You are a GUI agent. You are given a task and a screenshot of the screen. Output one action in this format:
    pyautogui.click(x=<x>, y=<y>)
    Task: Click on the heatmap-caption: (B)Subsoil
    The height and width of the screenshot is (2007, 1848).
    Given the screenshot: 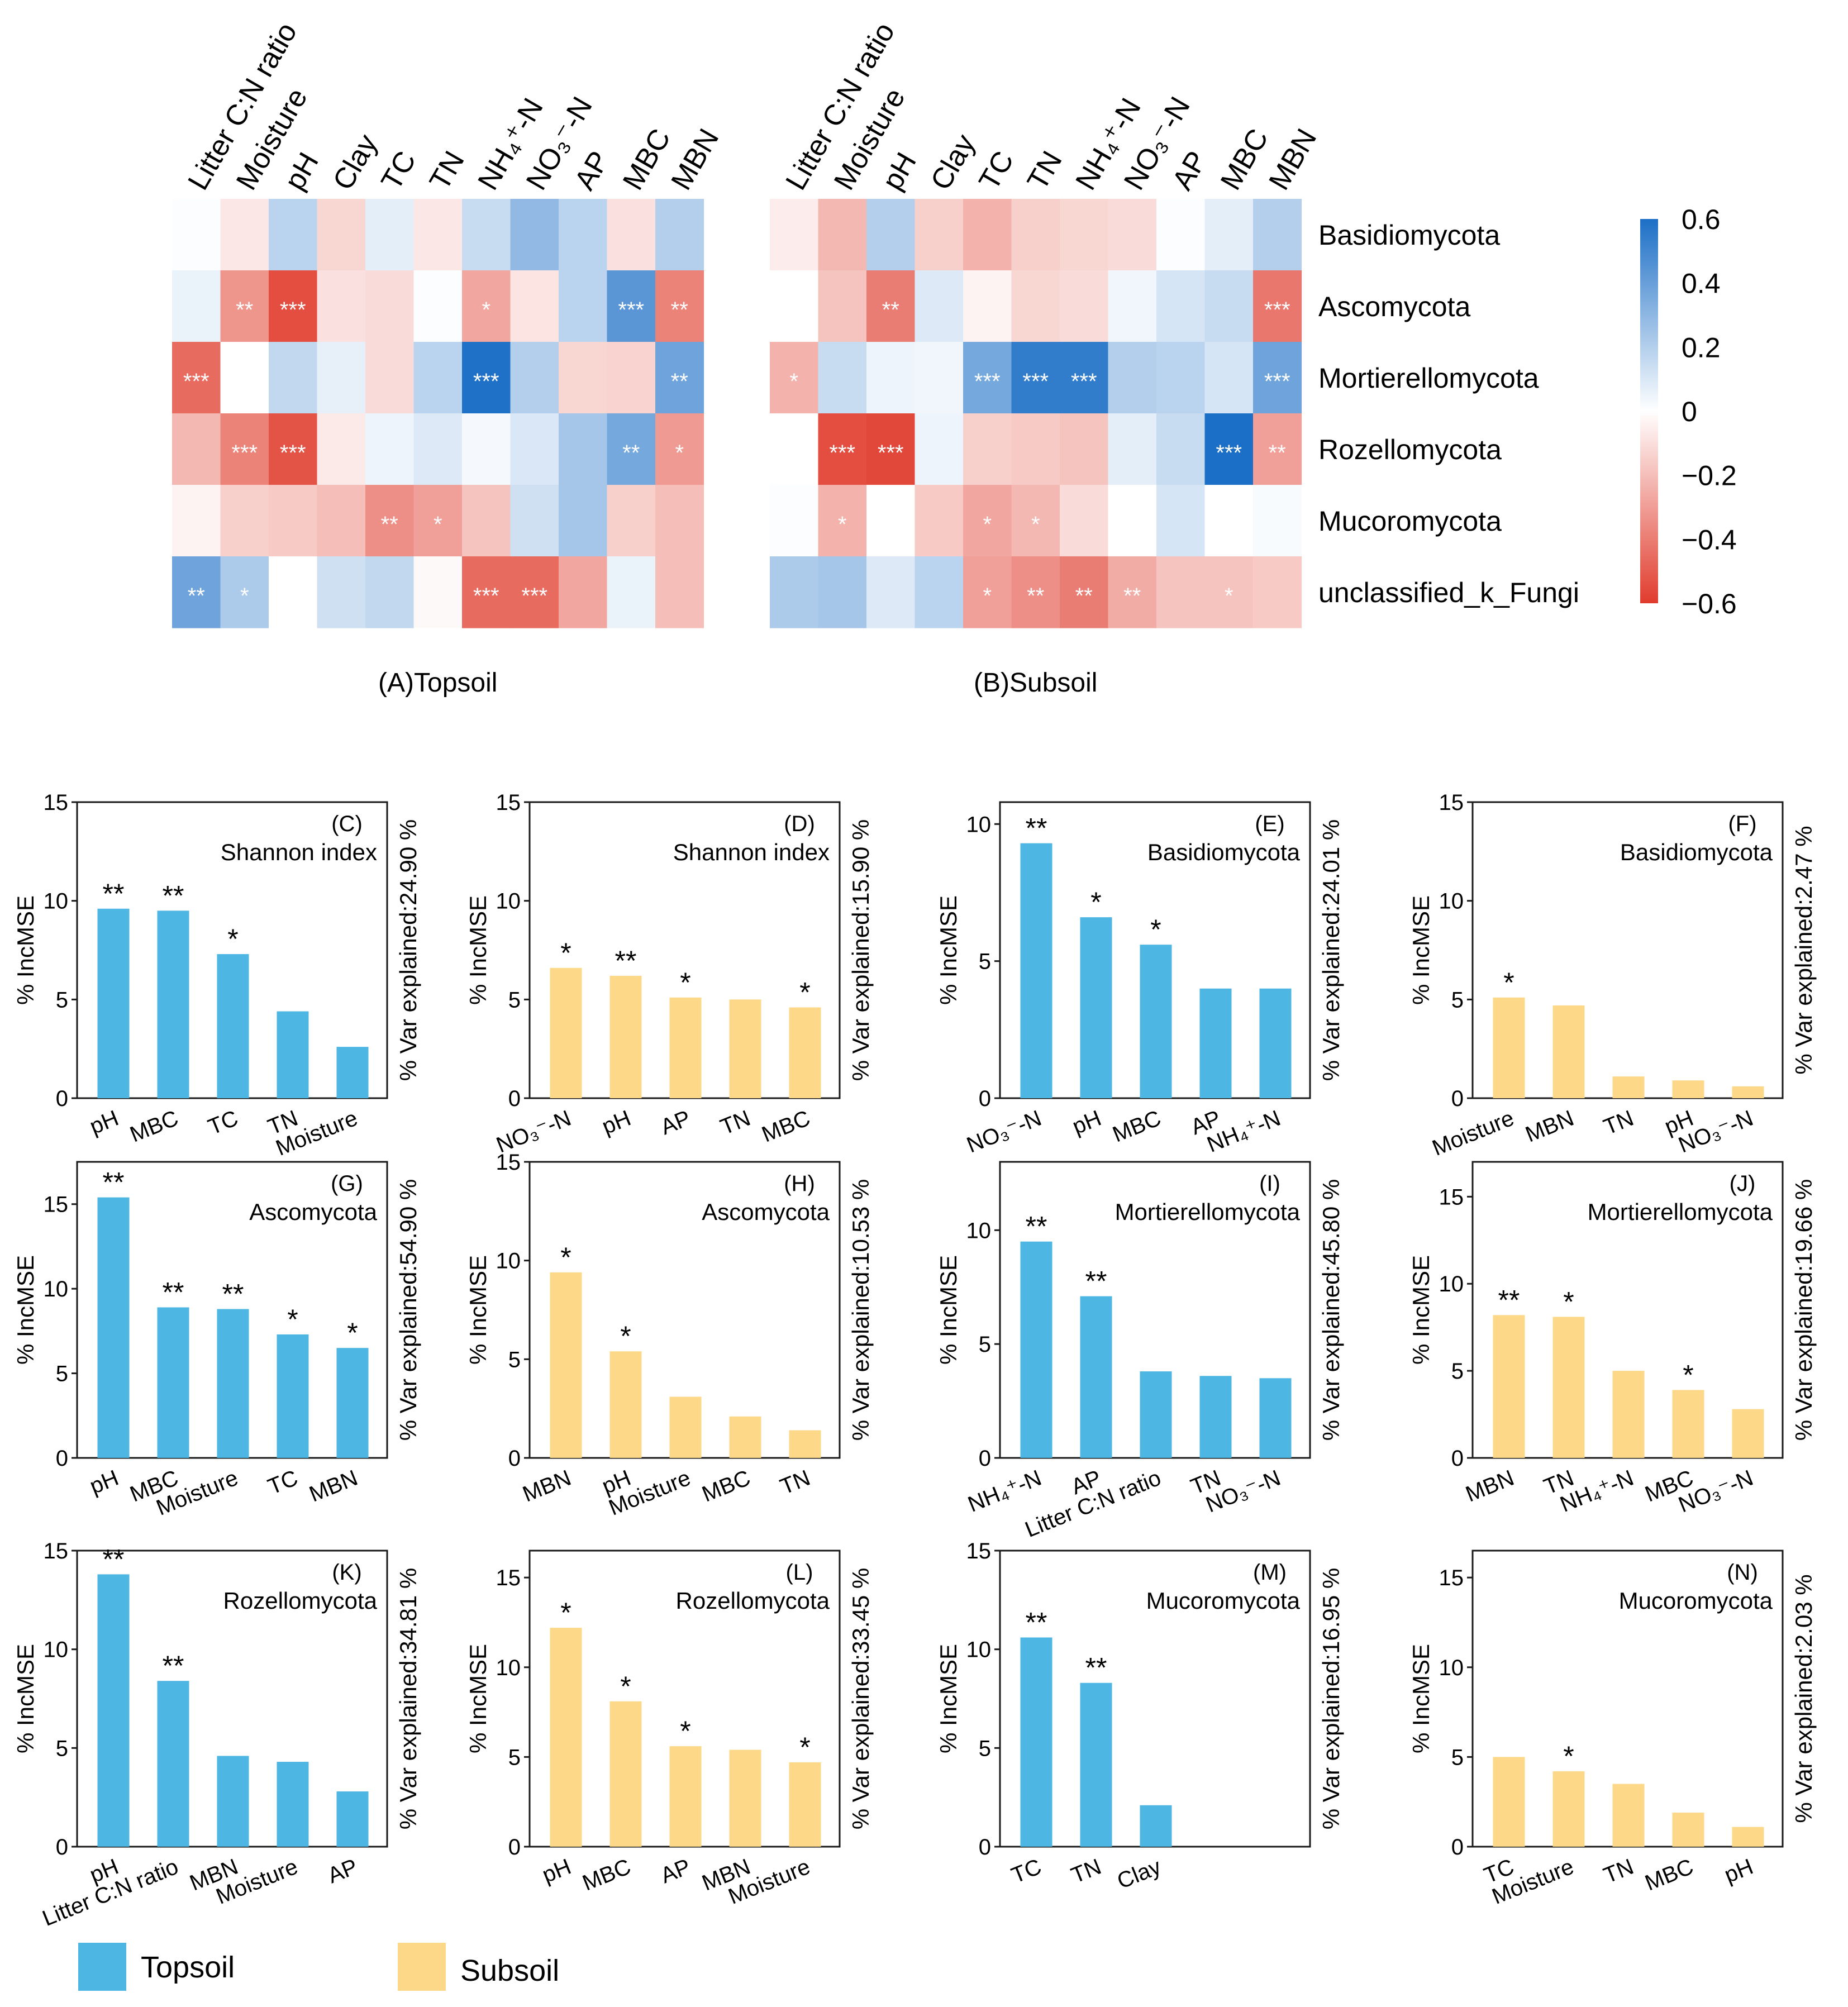 What is the action you would take?
    pyautogui.click(x=1035, y=683)
    